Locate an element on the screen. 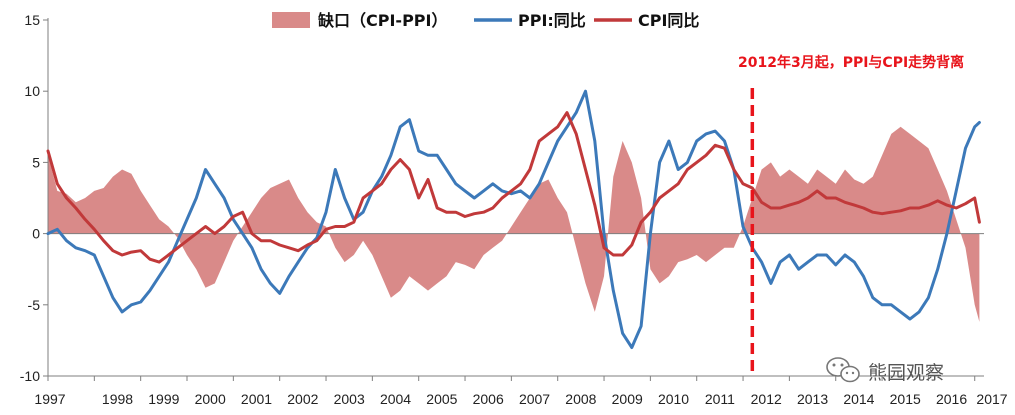  divergence-annotation: 2012年3月起，PPI与CPI走势背离 is located at coordinates (851, 62).